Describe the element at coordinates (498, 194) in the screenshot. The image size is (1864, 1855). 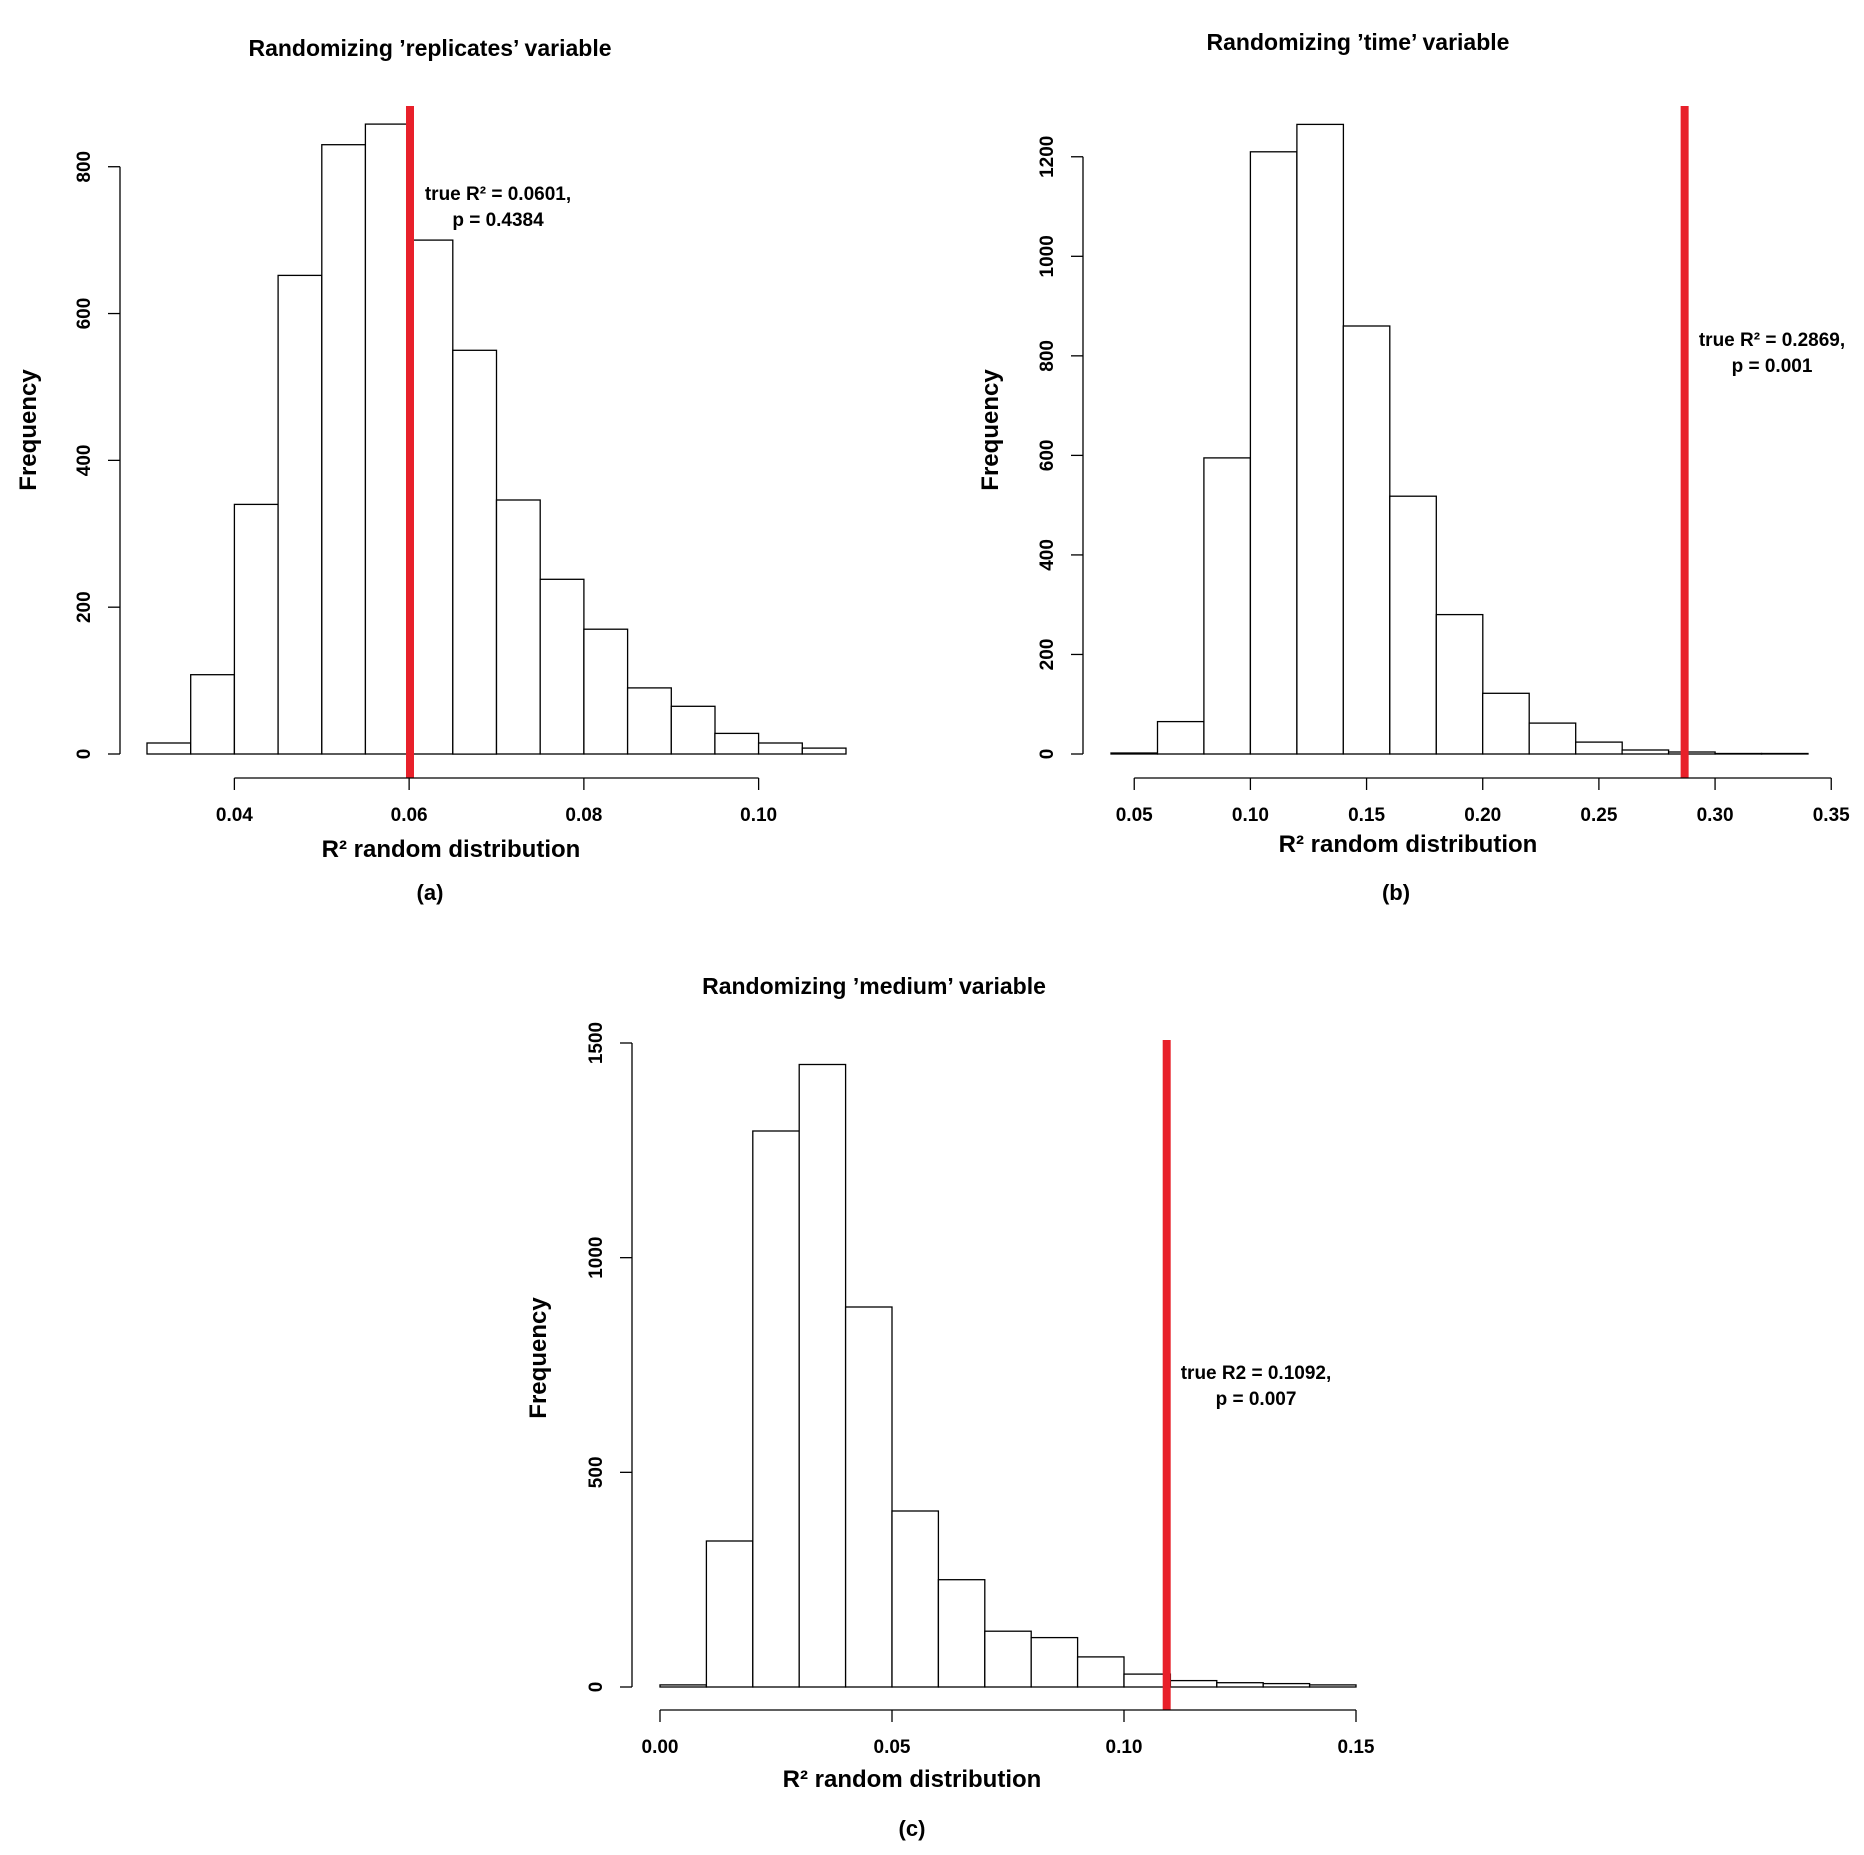
I see `annotation-line-1: true R² = 0.0601,` at that location.